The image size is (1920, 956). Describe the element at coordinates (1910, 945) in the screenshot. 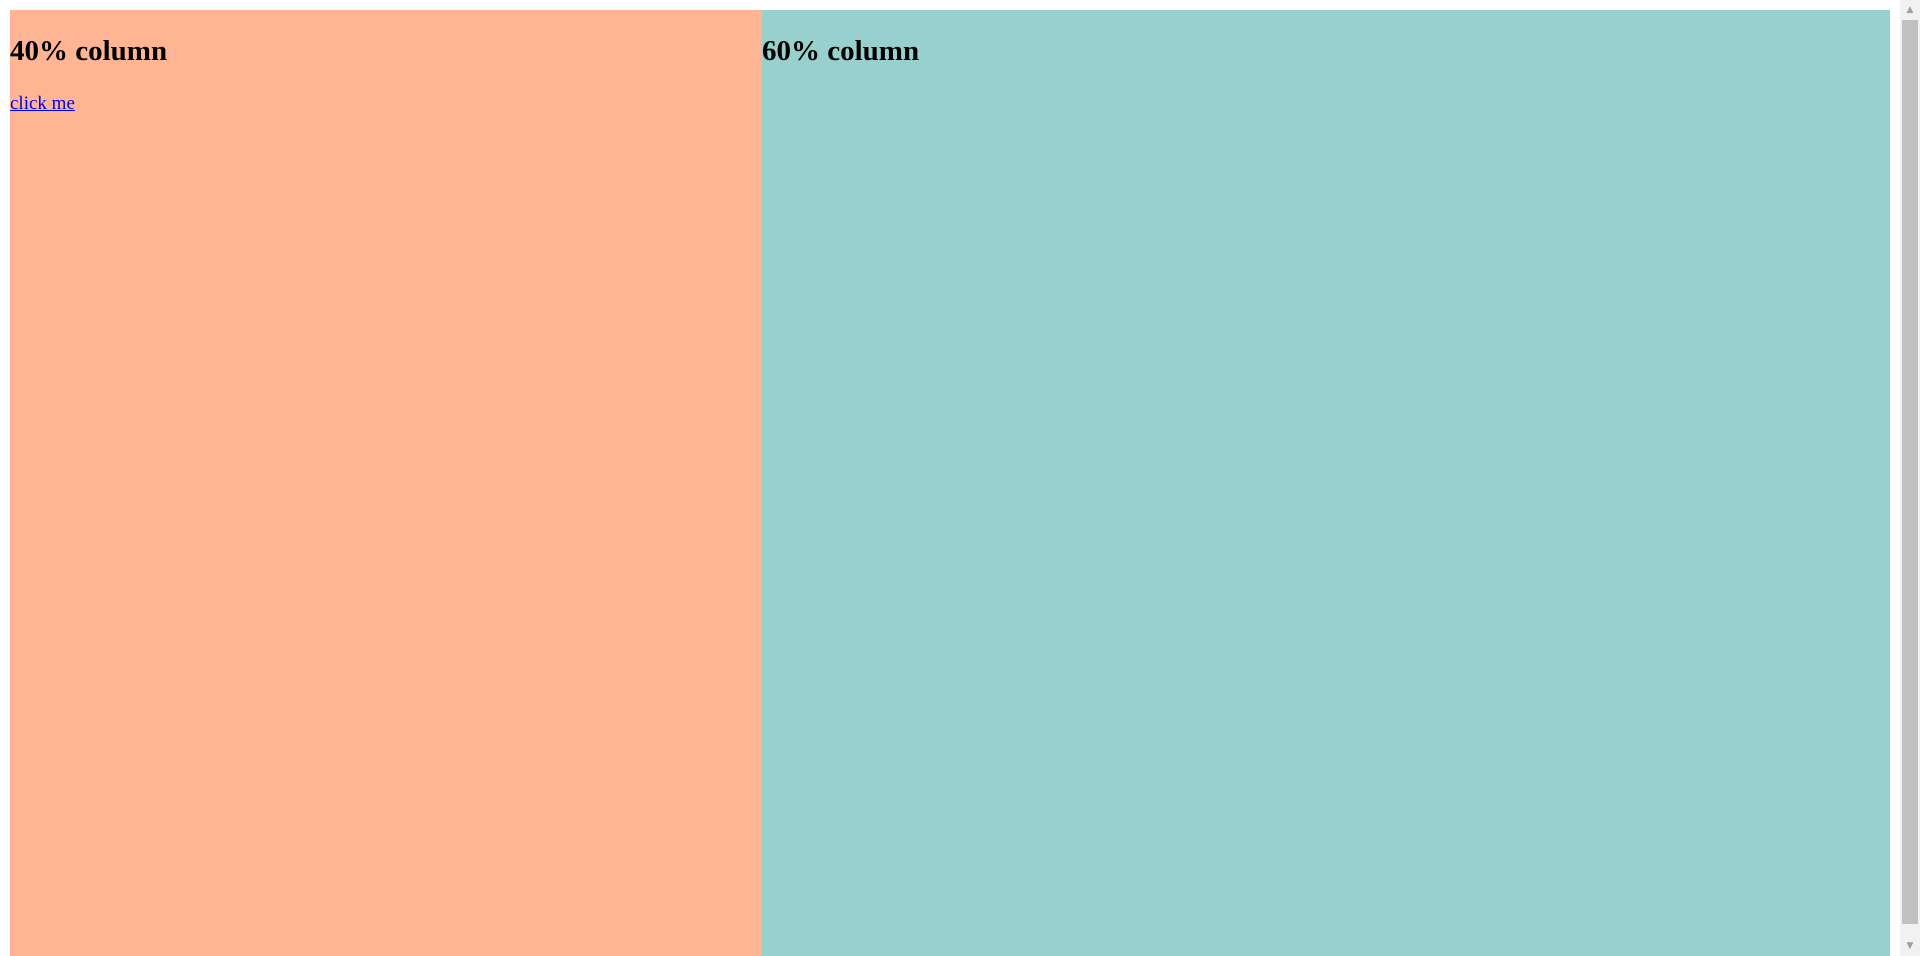

I see `scroll-down-arrow-icon: ▼` at that location.